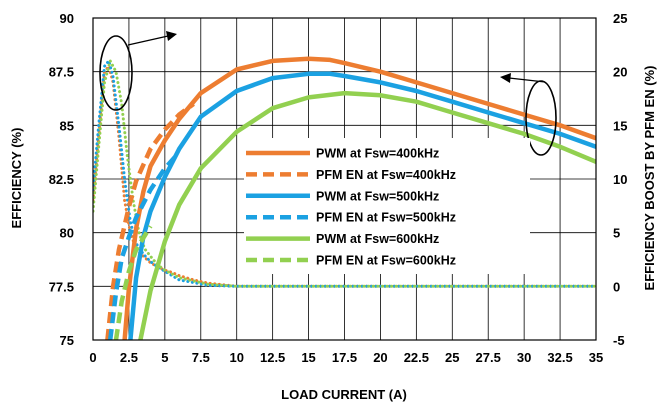 The image size is (659, 406). What do you see at coordinates (236, 357) in the screenshot?
I see `x-tick-label: 10` at bounding box center [236, 357].